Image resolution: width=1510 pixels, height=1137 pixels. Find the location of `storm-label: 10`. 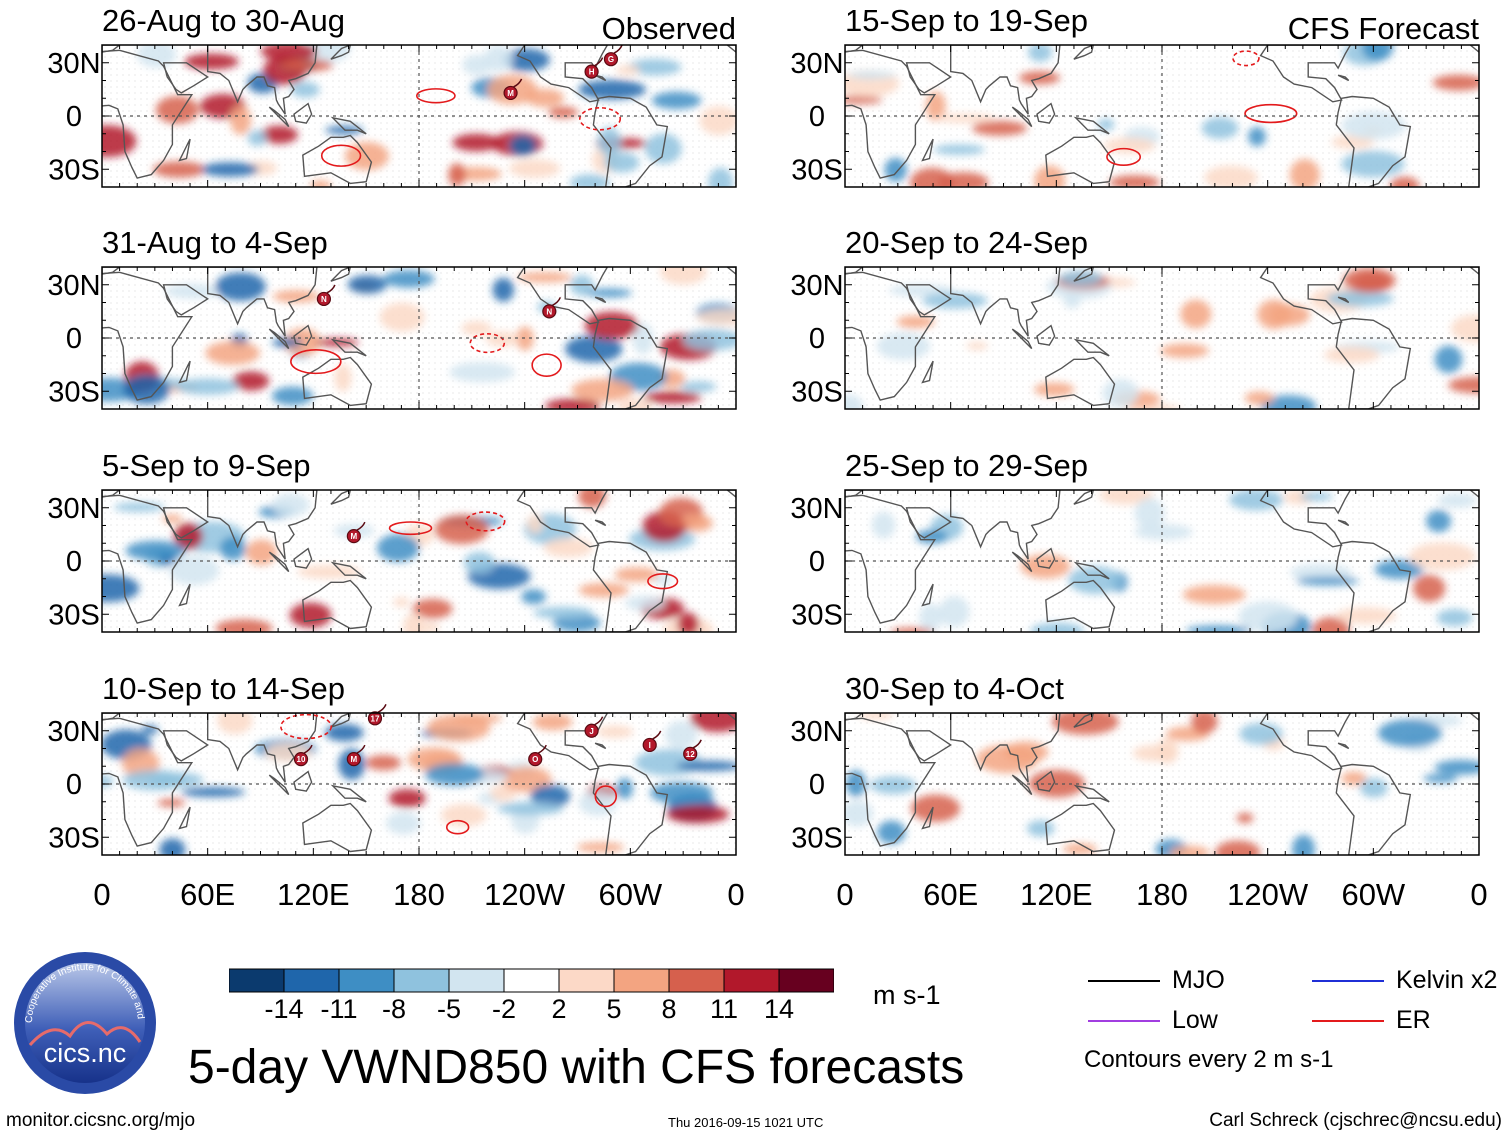

storm-label: 10 is located at coordinates (301, 759).